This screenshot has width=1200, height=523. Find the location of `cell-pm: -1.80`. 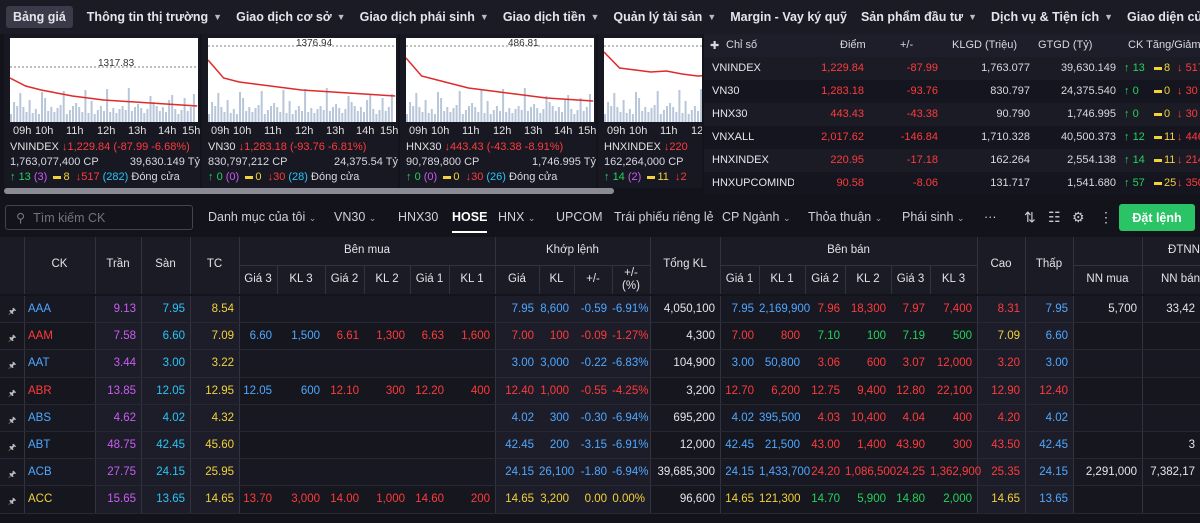

cell-pm: -1.80 is located at coordinates (593, 472).